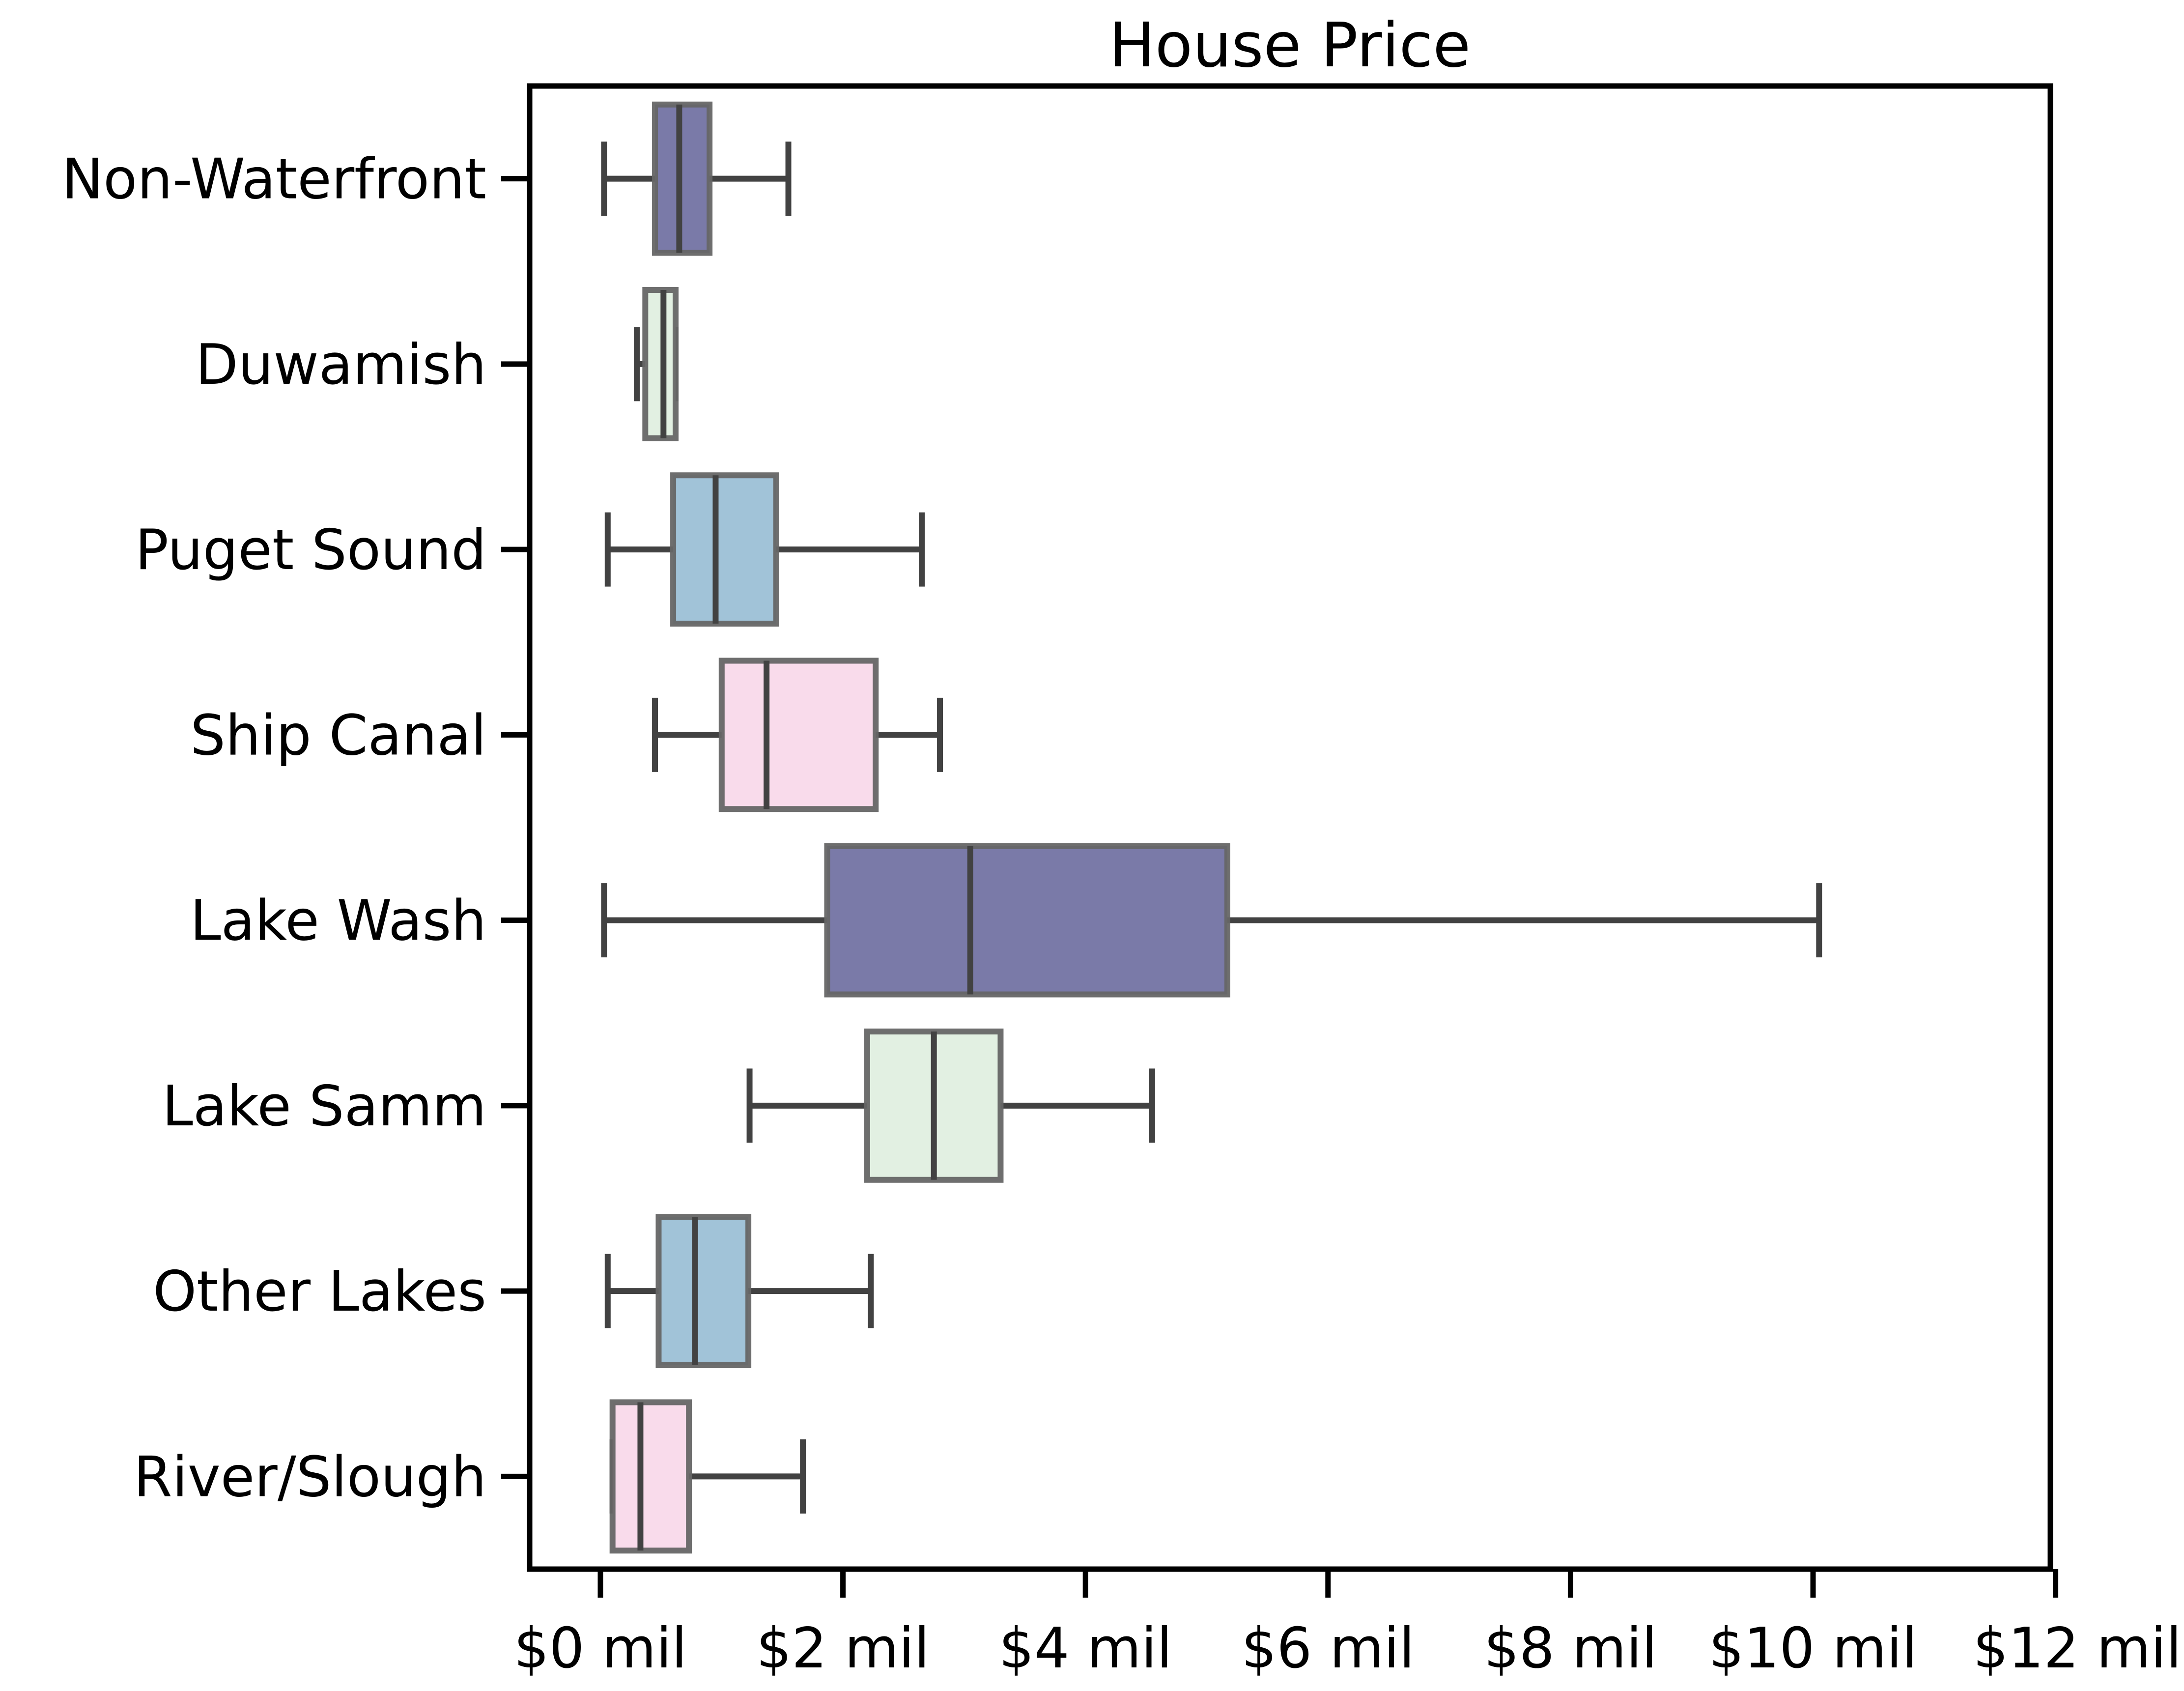  What do you see at coordinates (274, 179) in the screenshot?
I see `y-tick-label: Non-Waterfront` at bounding box center [274, 179].